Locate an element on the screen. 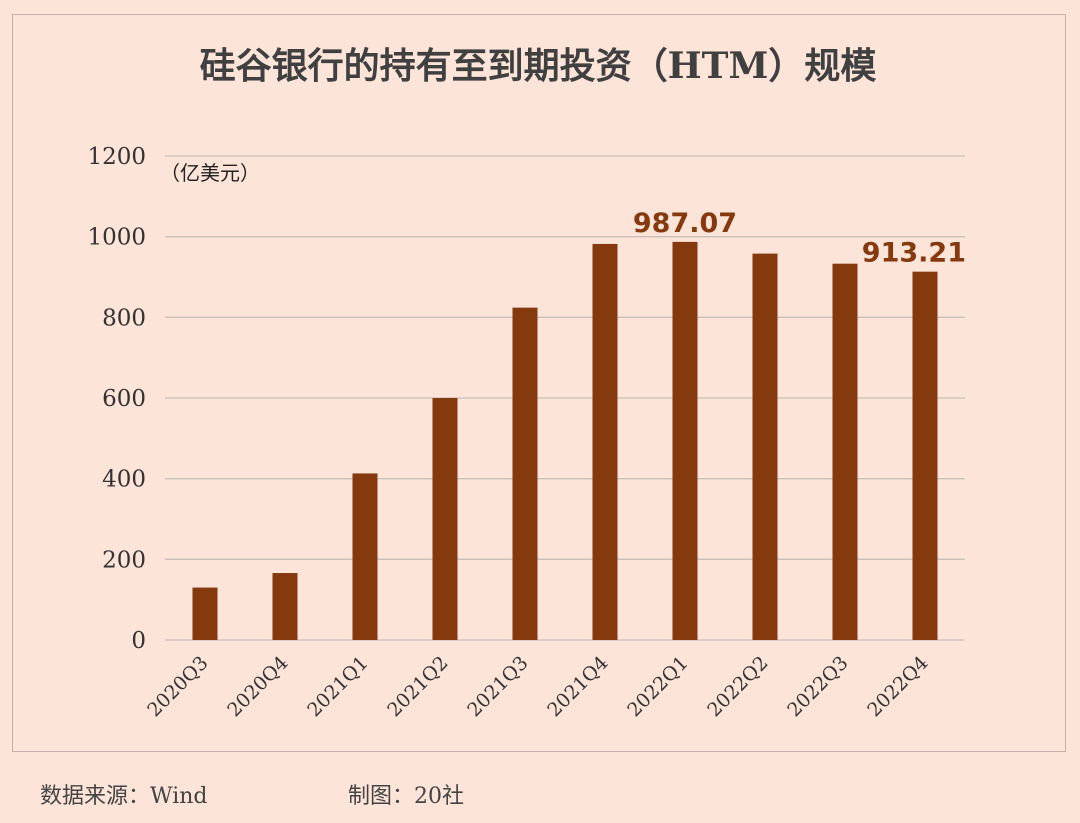 The height and width of the screenshot is (823, 1080). y-tick-label: 0 is located at coordinates (138, 641).